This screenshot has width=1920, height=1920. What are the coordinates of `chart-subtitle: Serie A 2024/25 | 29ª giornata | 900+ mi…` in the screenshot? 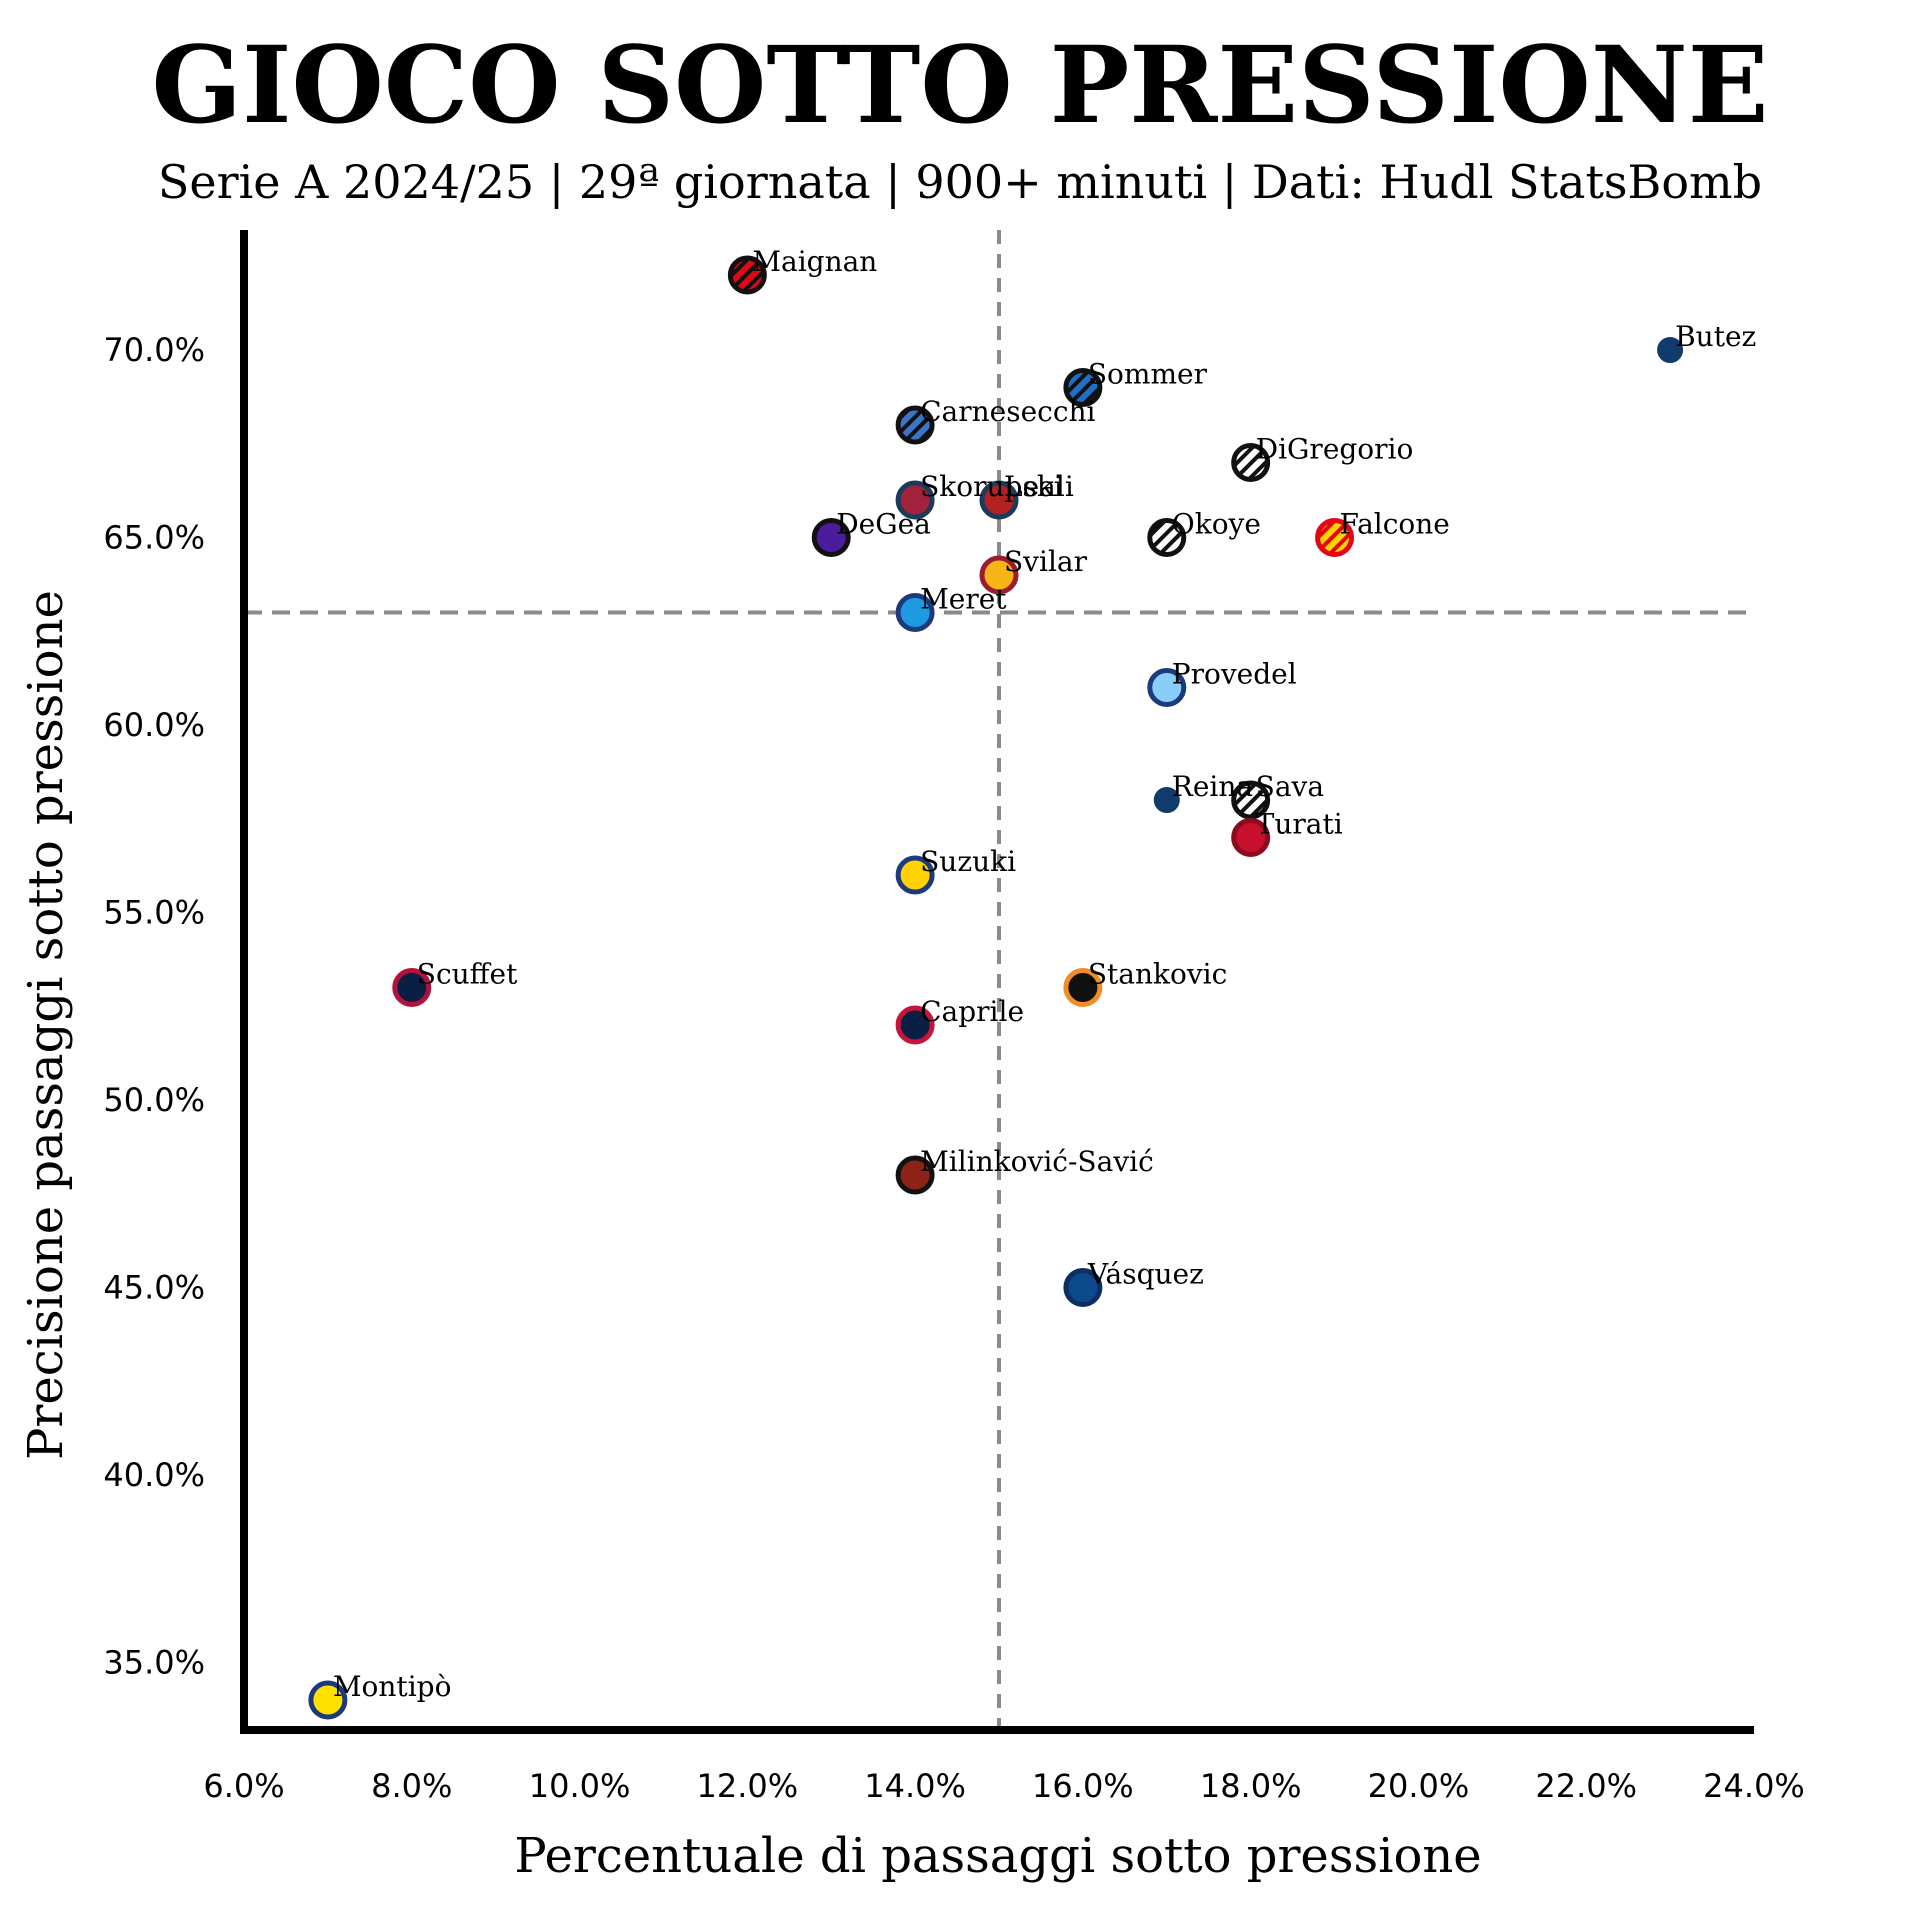 It's located at (960, 182).